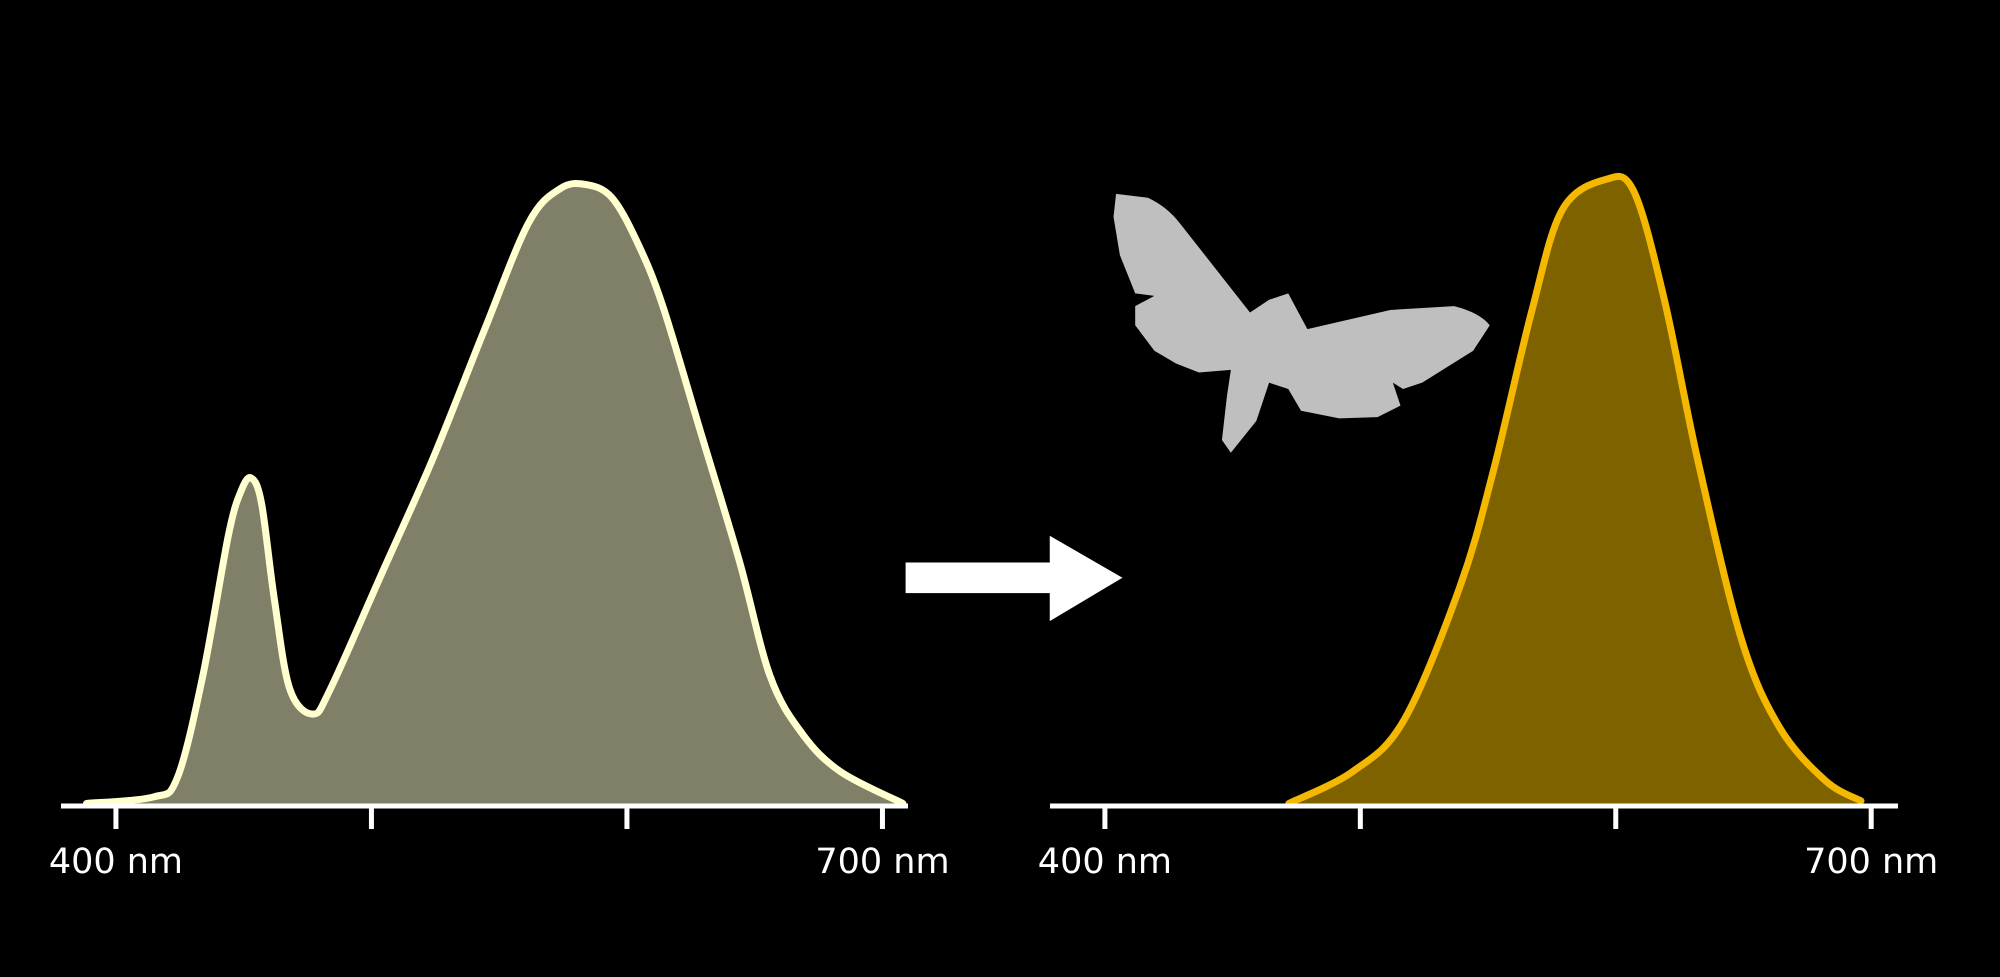 This screenshot has width=2000, height=977. I want to click on decor, so click(1197, 407).